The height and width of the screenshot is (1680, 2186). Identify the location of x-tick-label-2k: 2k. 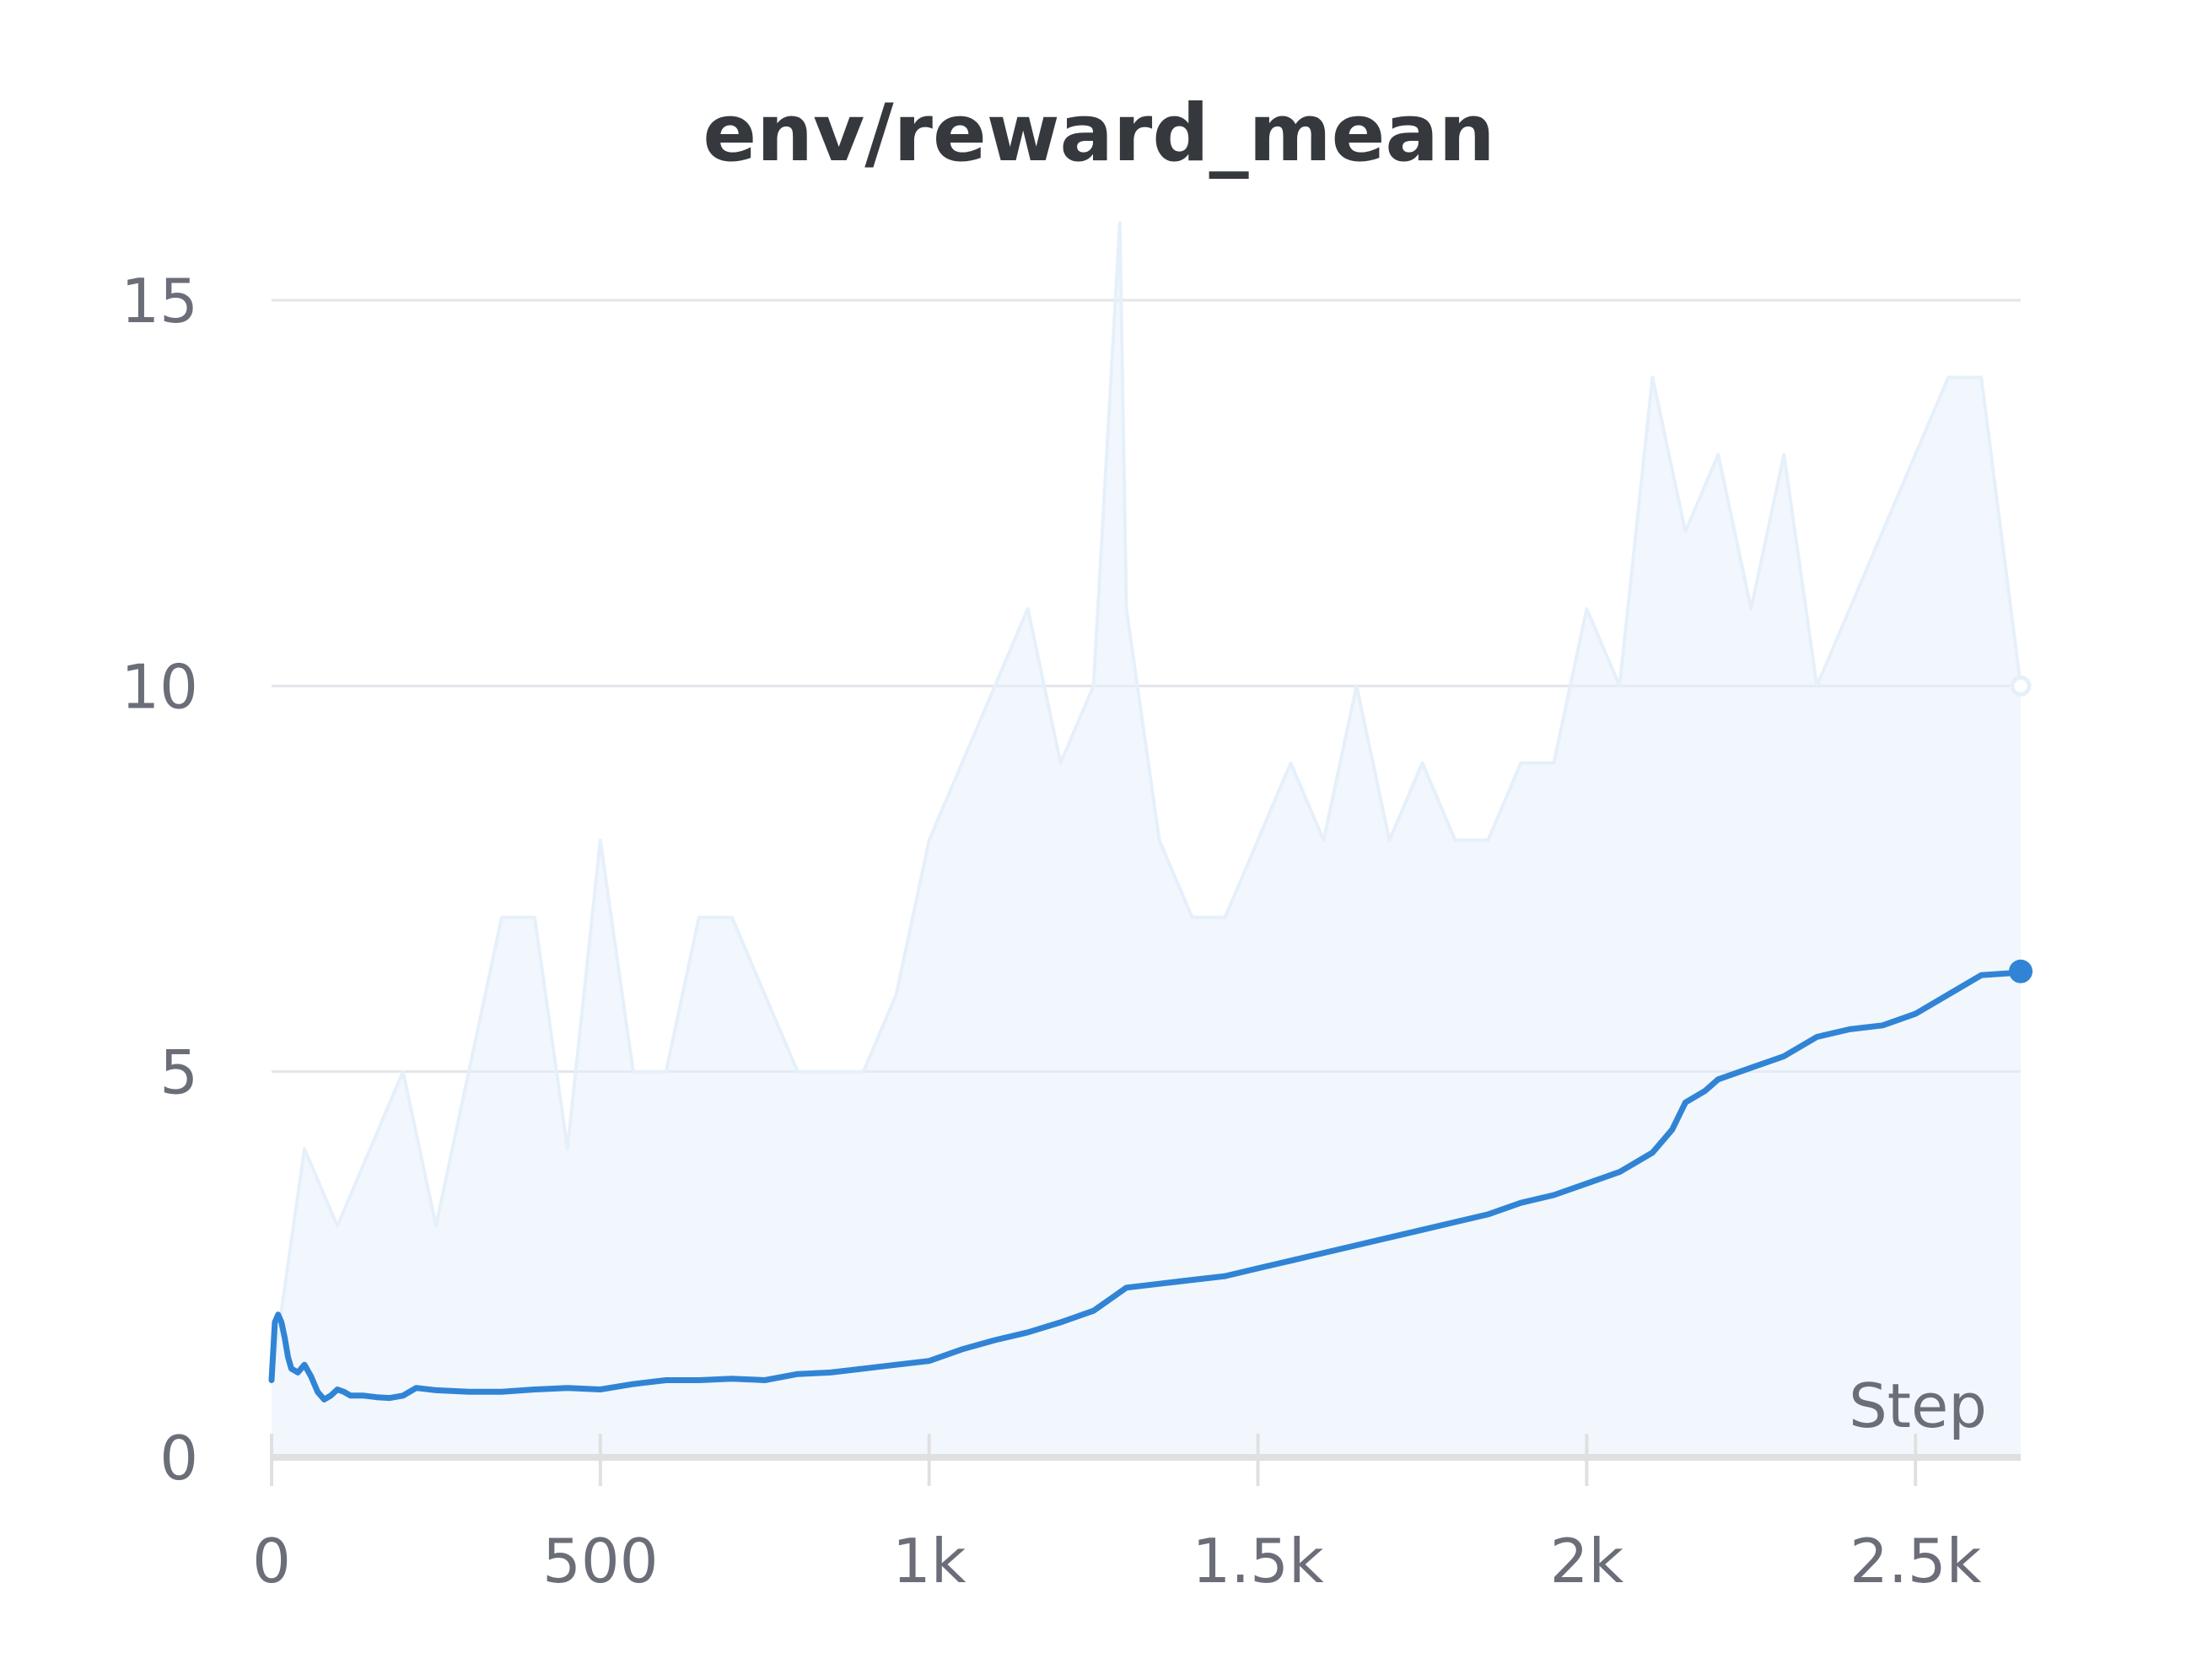
(1587, 1562).